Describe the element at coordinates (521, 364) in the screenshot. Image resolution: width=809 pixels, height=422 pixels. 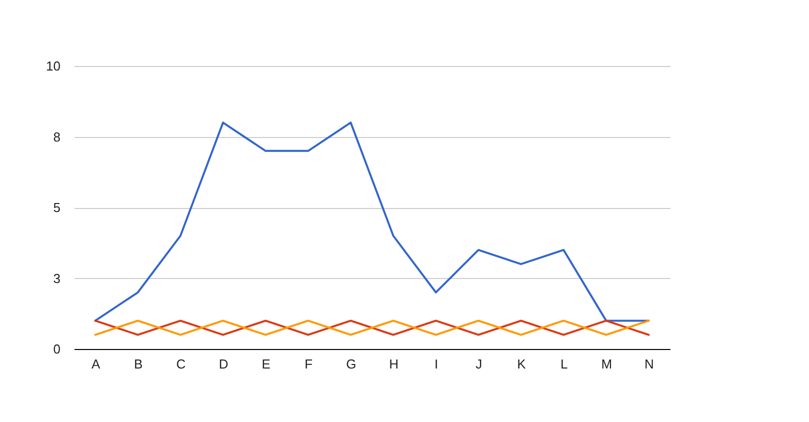
I see `x-tick-label: K` at that location.